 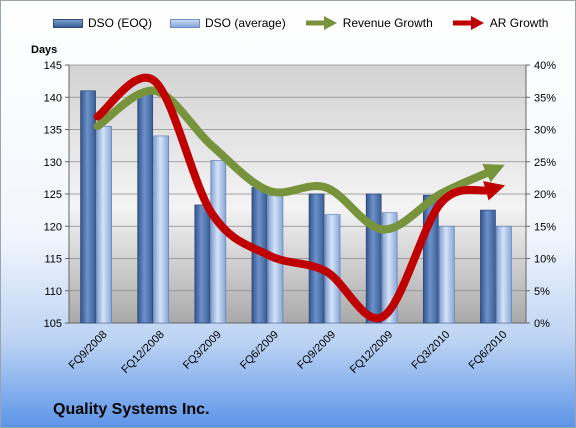 What do you see at coordinates (44, 50) in the screenshot?
I see `y-axis-title: Days` at bounding box center [44, 50].